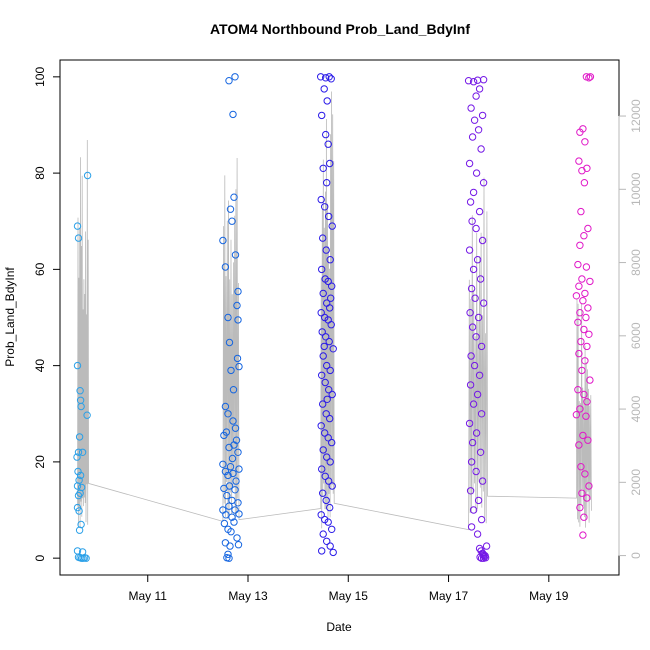  Describe the element at coordinates (449, 596) in the screenshot. I see `x-tick-label: May 17` at that location.